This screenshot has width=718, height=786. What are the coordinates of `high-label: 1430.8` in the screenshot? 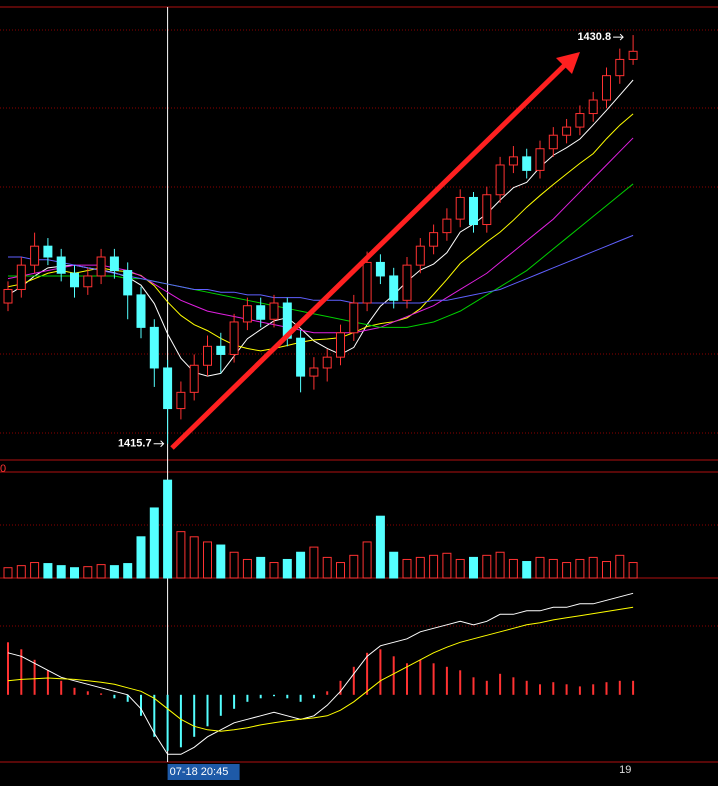 It's located at (594, 37).